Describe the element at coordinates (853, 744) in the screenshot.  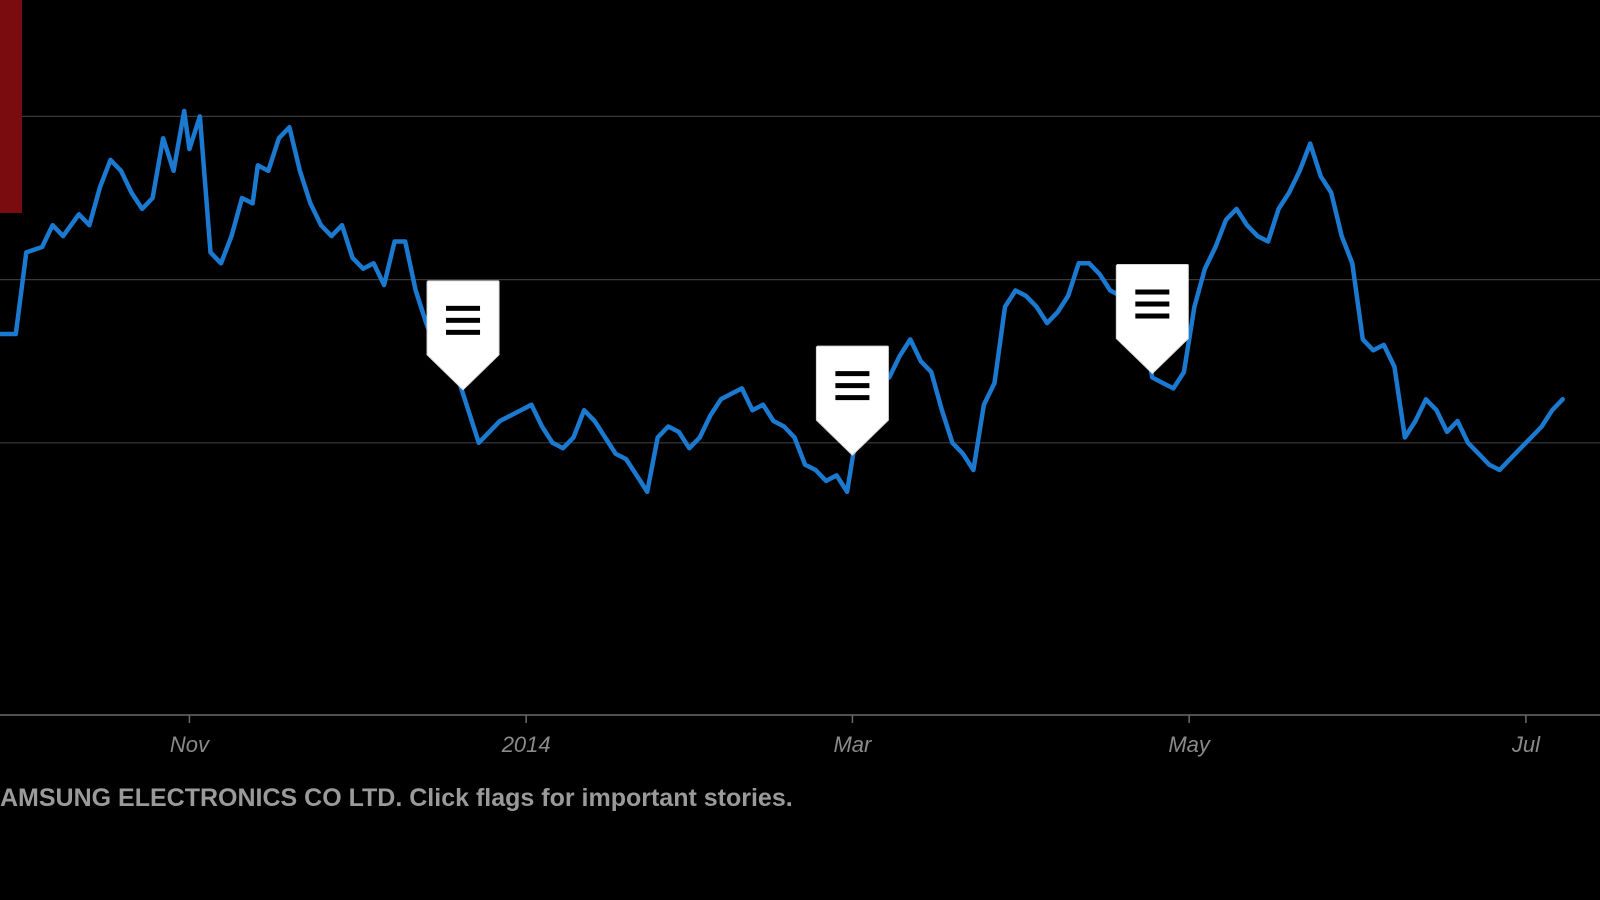
I see `x-tick-label: Mar` at that location.